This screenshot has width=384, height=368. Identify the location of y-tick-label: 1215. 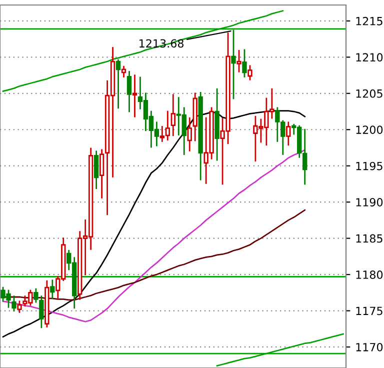
(369, 21).